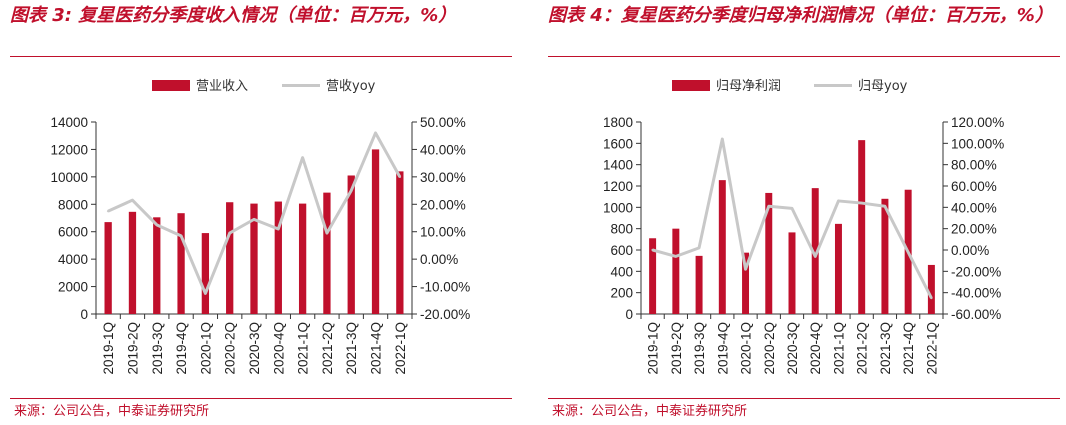 This screenshot has width=1066, height=425. I want to click on figure-4-title-rule, so click(804, 56).